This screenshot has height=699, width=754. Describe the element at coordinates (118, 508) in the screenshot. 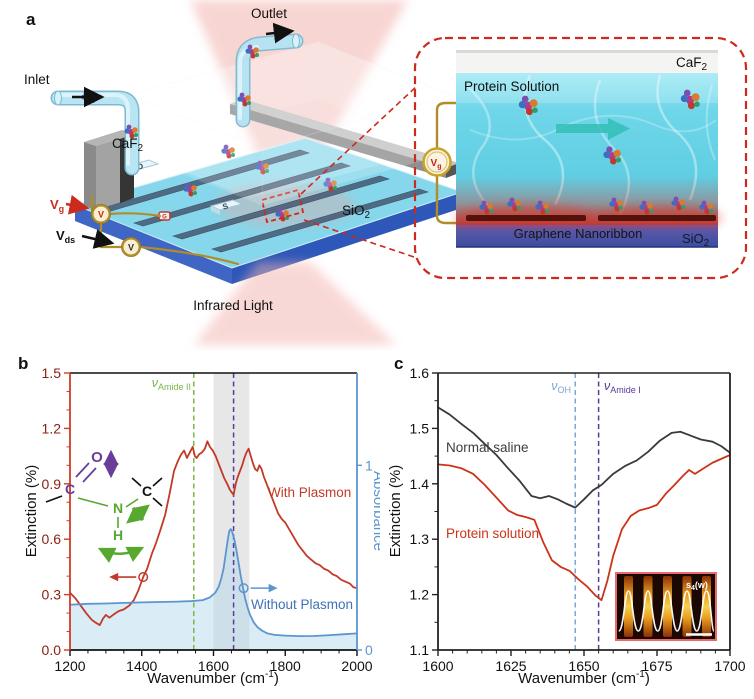

I see `molecule-nitrogen: N` at that location.